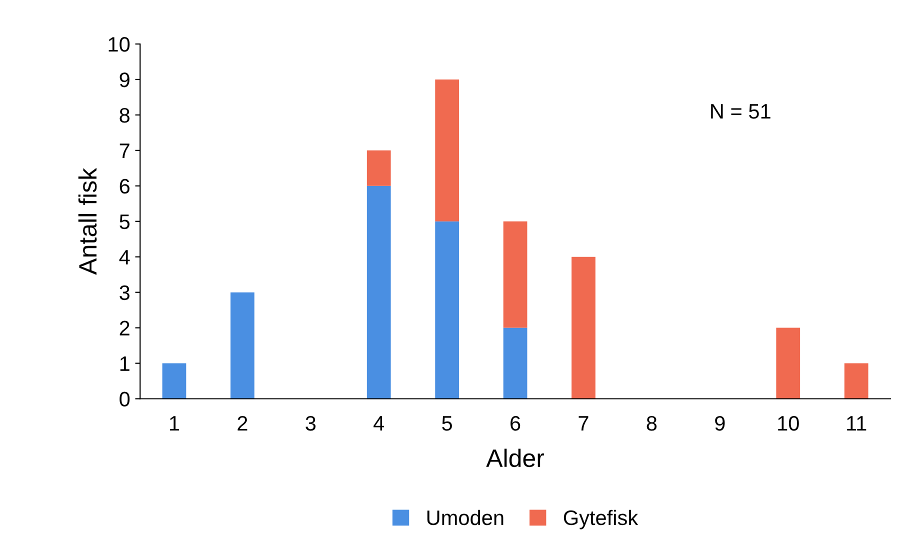 The width and height of the screenshot is (904, 550). Describe the element at coordinates (125, 399) in the screenshot. I see `y-tick-label: 0` at that location.